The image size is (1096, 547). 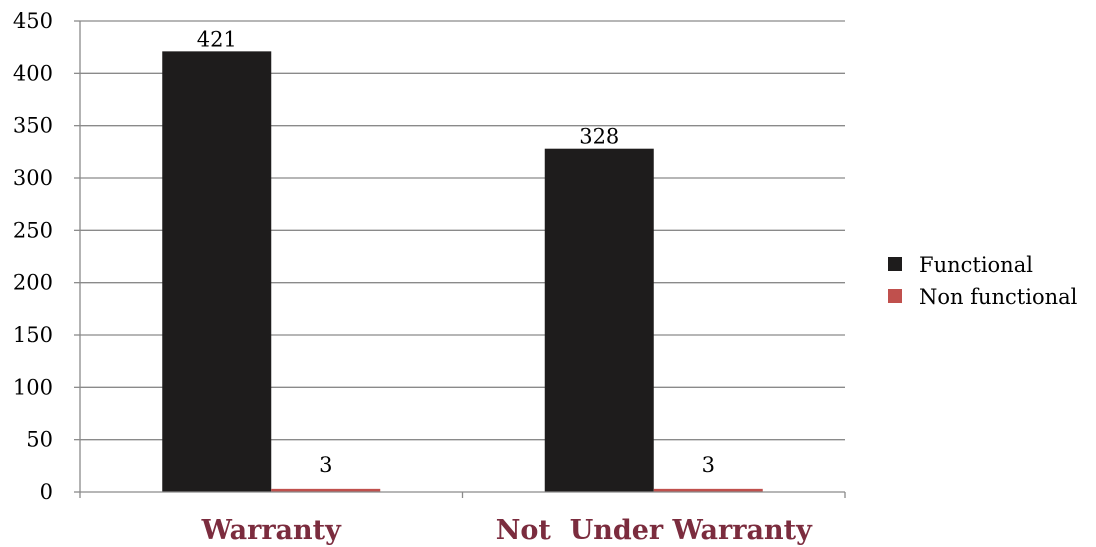 What do you see at coordinates (654, 530) in the screenshot?
I see `category-label: Not Under Warranty` at bounding box center [654, 530].